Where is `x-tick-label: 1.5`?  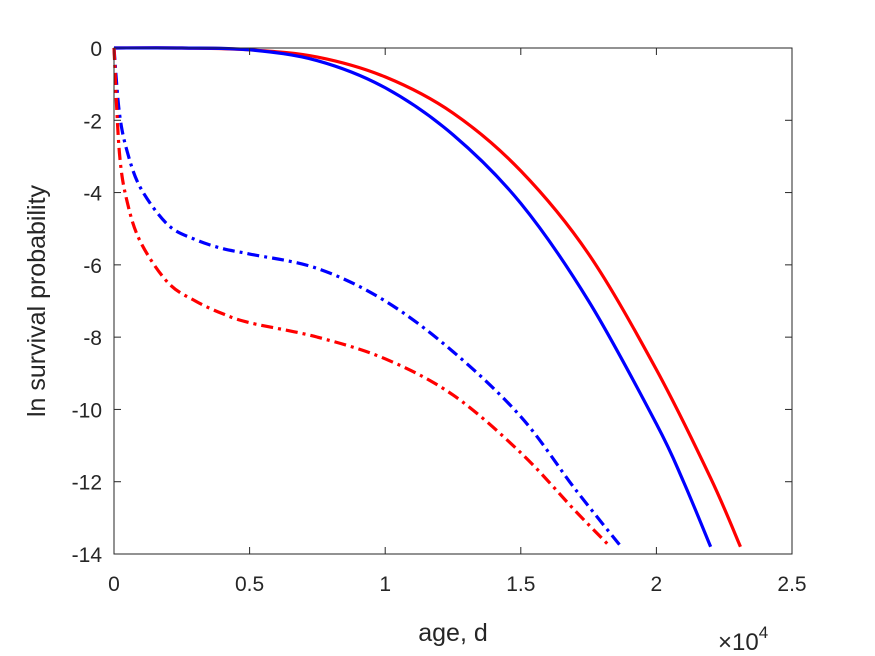 x-tick-label: 1.5 is located at coordinates (520, 584).